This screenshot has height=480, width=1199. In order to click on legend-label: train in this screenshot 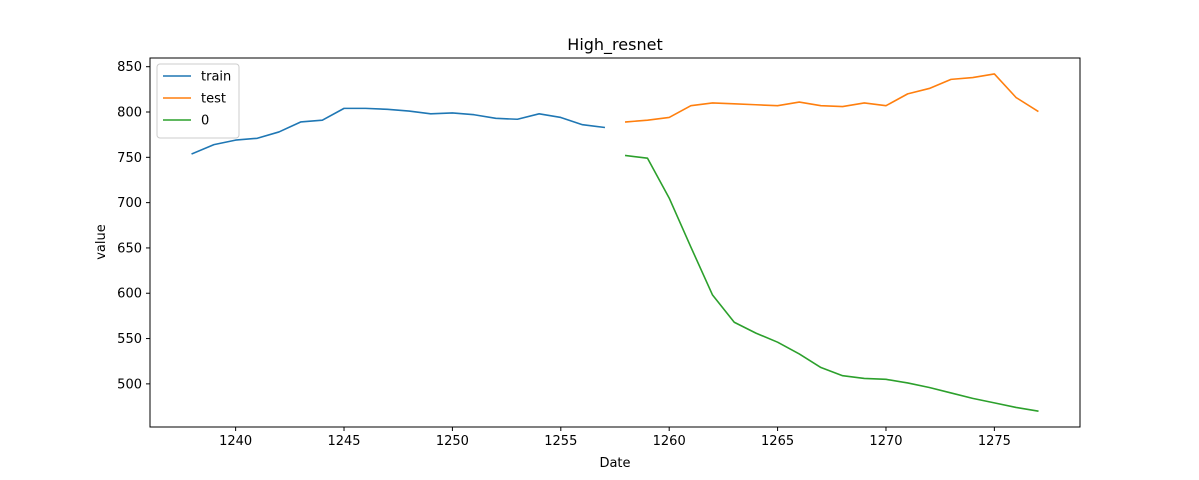, I will do `click(216, 77)`.